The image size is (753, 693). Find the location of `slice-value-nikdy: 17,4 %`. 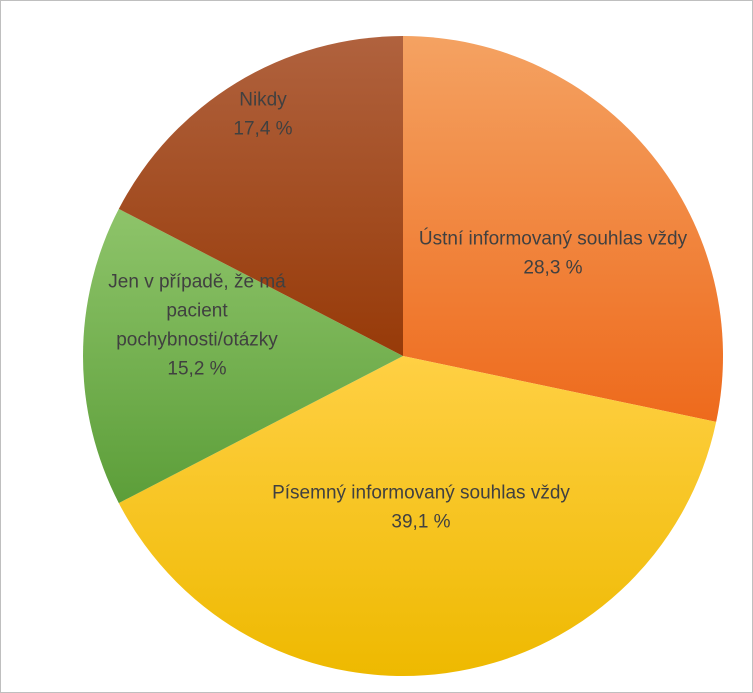

slice-value-nikdy: 17,4 % is located at coordinates (262, 129).